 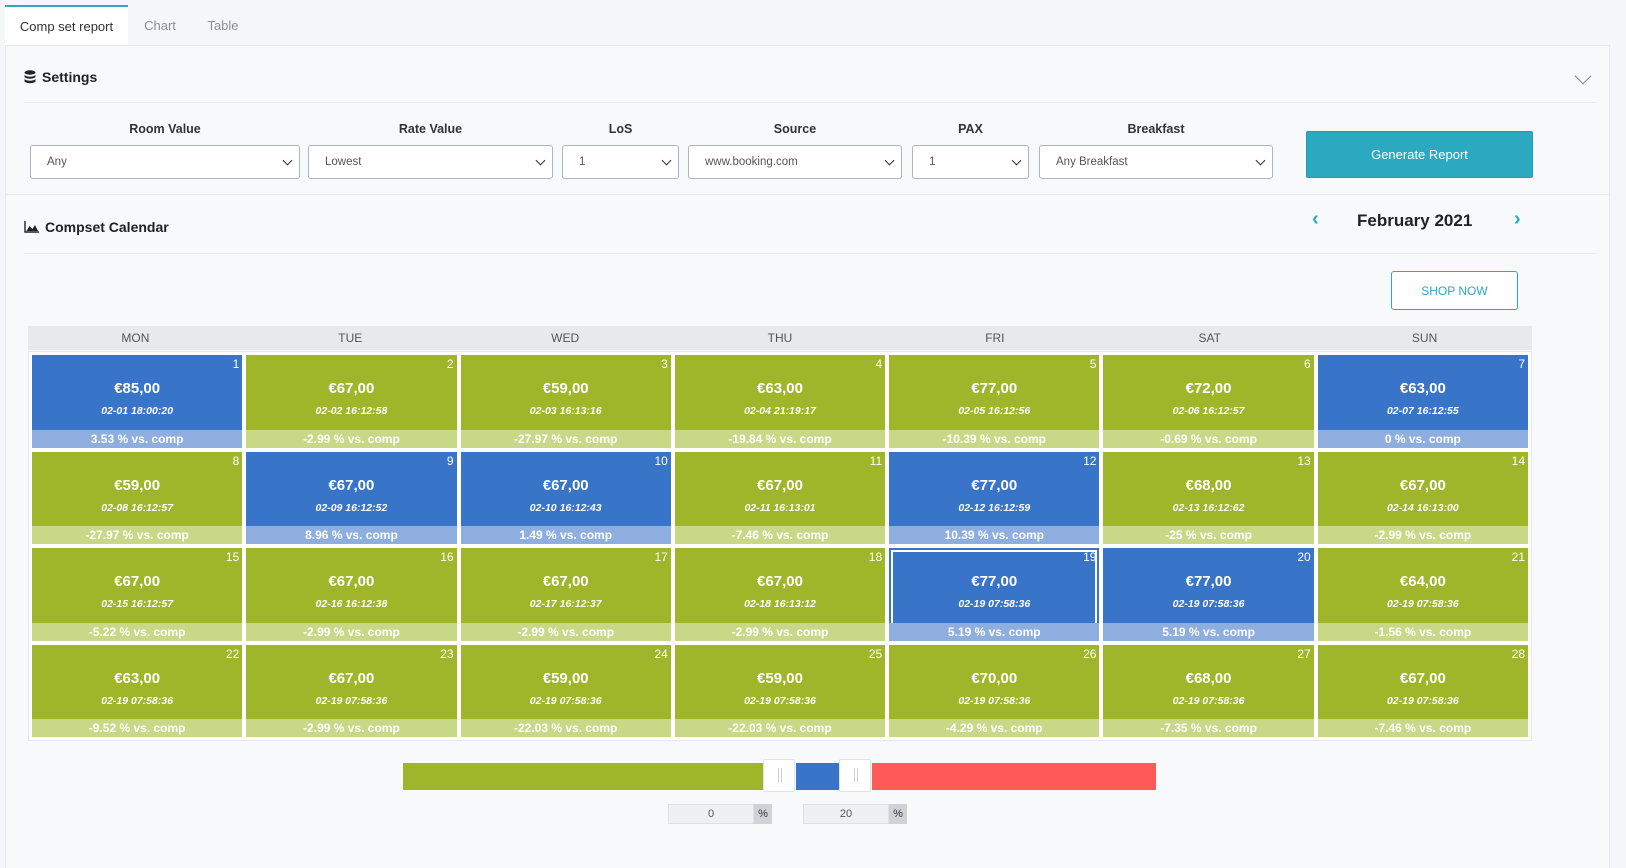 I want to click on calendar-day-cell: 21 €64,00 02-19 07:58:36 -1.56 % vs. comp, so click(x=1422, y=594).